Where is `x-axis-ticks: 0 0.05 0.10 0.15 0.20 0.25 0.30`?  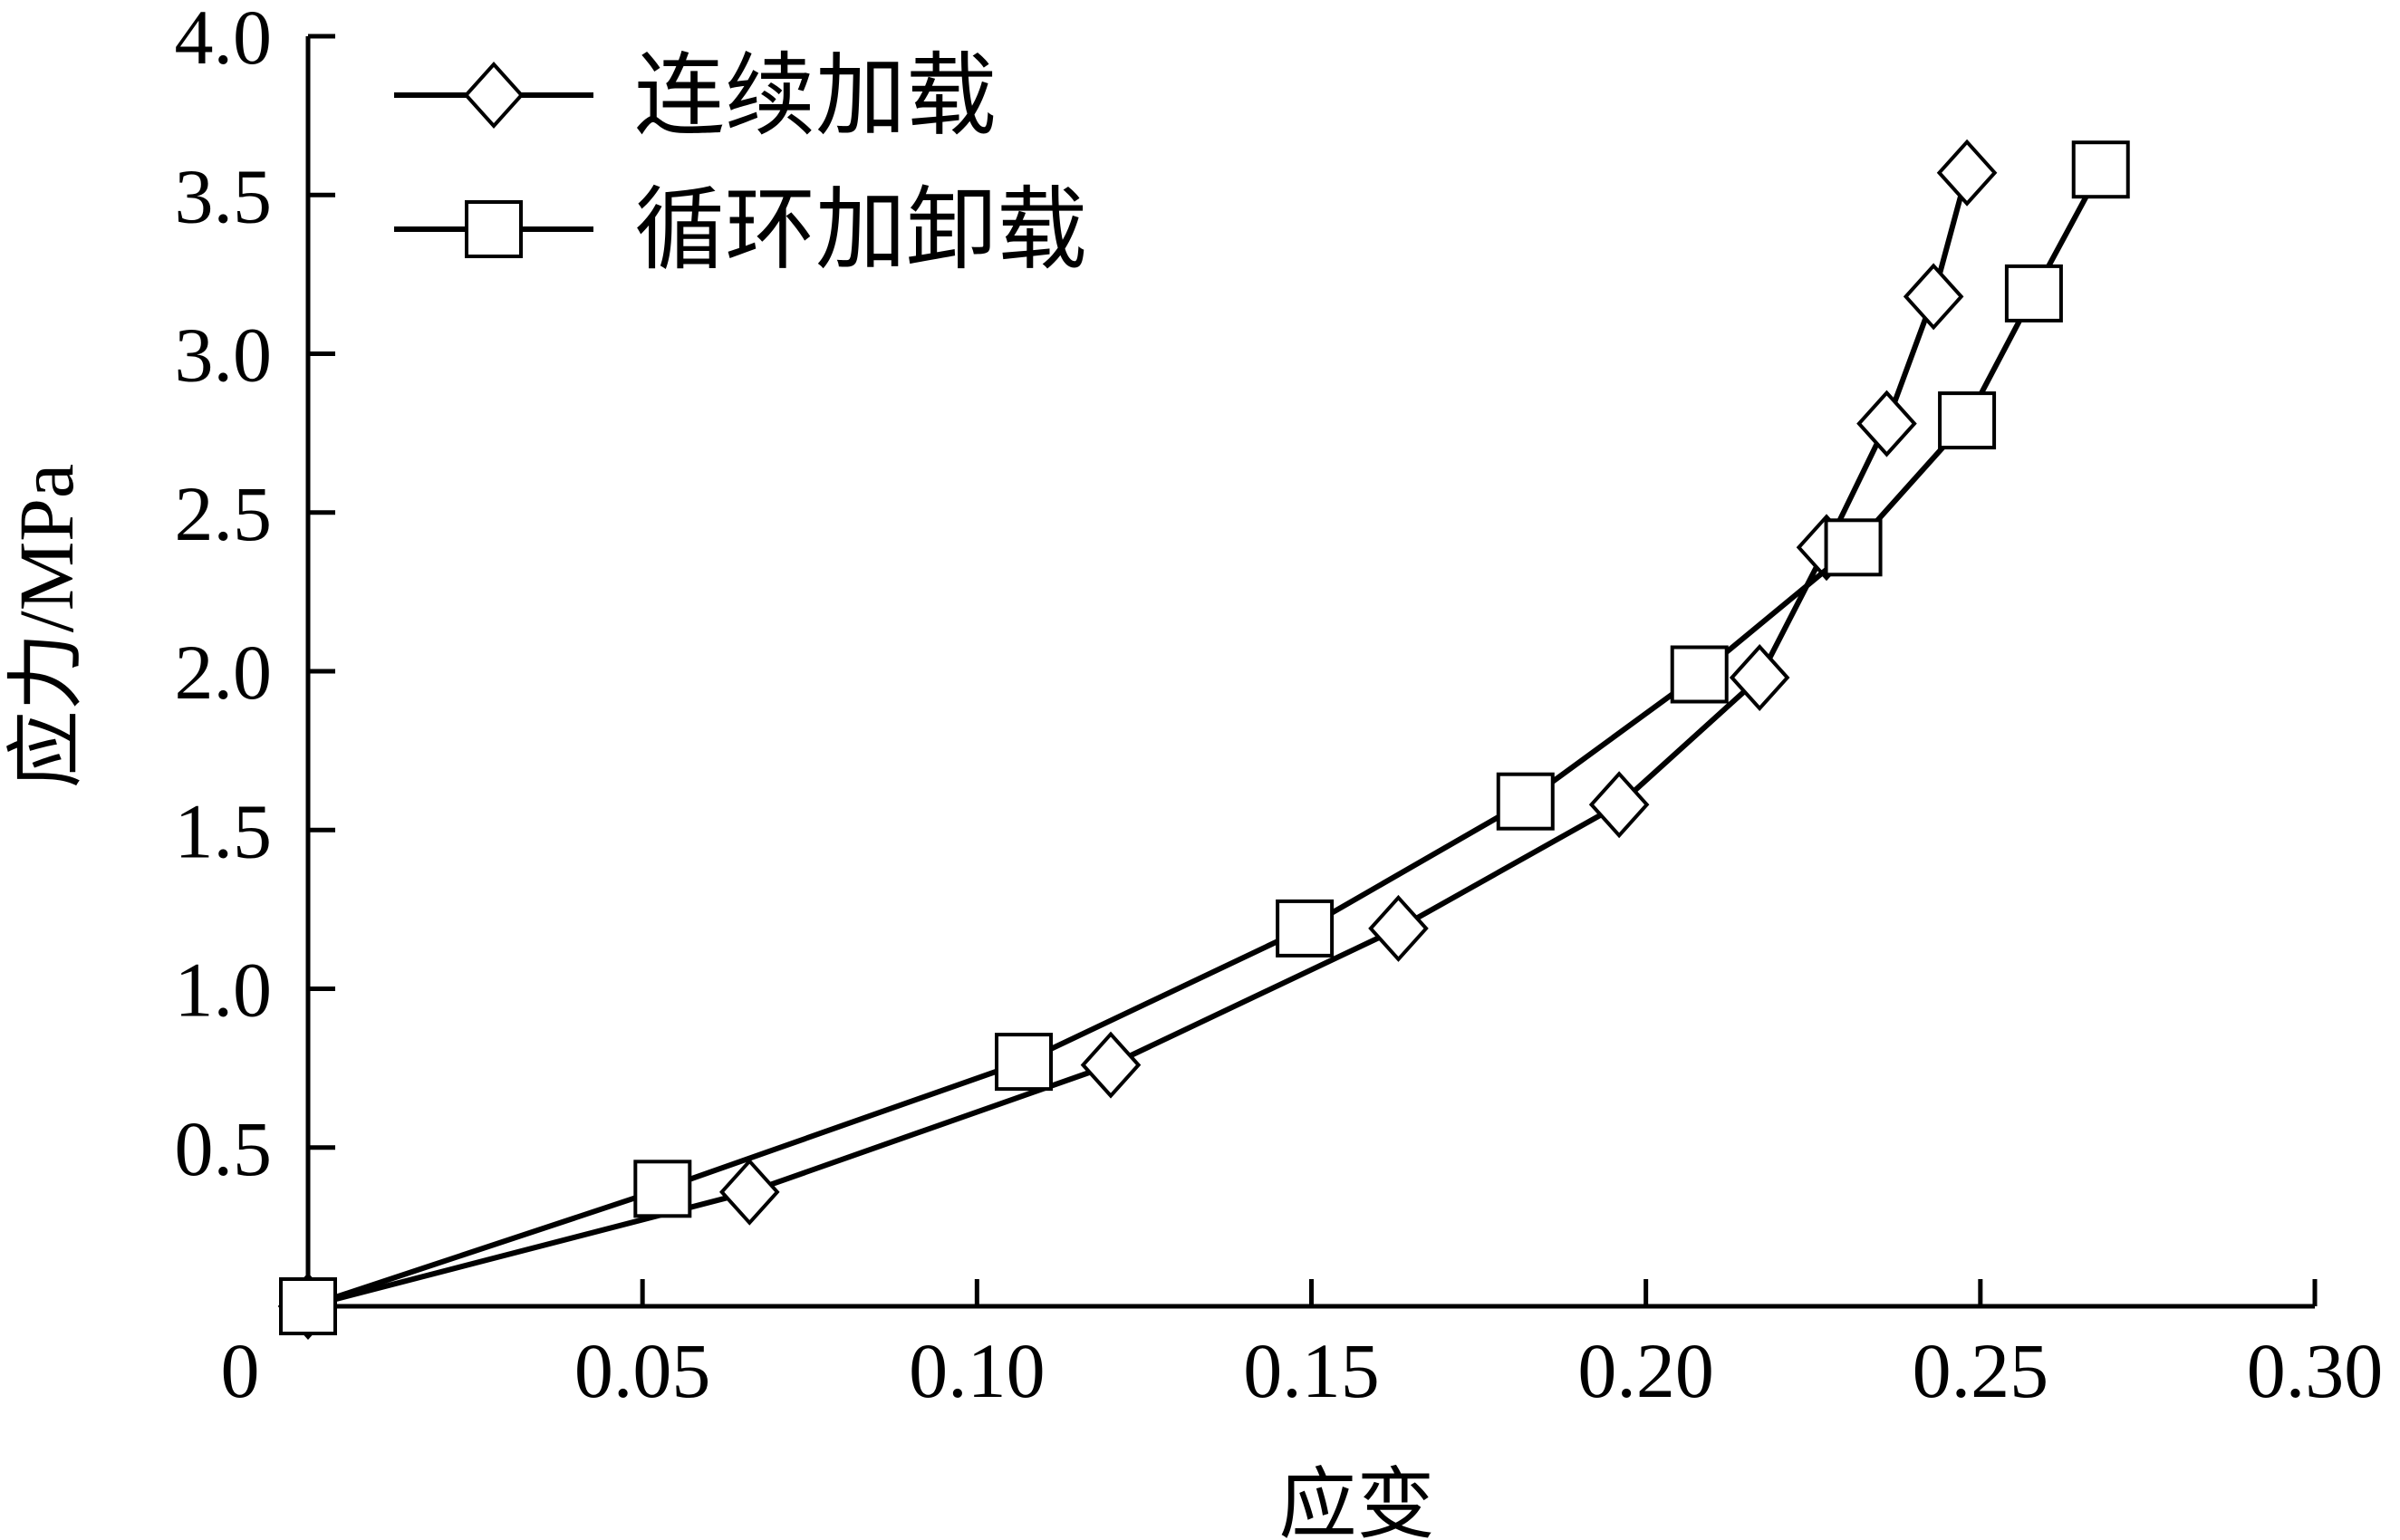
x-axis-ticks: 0 0.05 0.10 0.15 0.20 0.25 0.30 is located at coordinates (1302, 1347).